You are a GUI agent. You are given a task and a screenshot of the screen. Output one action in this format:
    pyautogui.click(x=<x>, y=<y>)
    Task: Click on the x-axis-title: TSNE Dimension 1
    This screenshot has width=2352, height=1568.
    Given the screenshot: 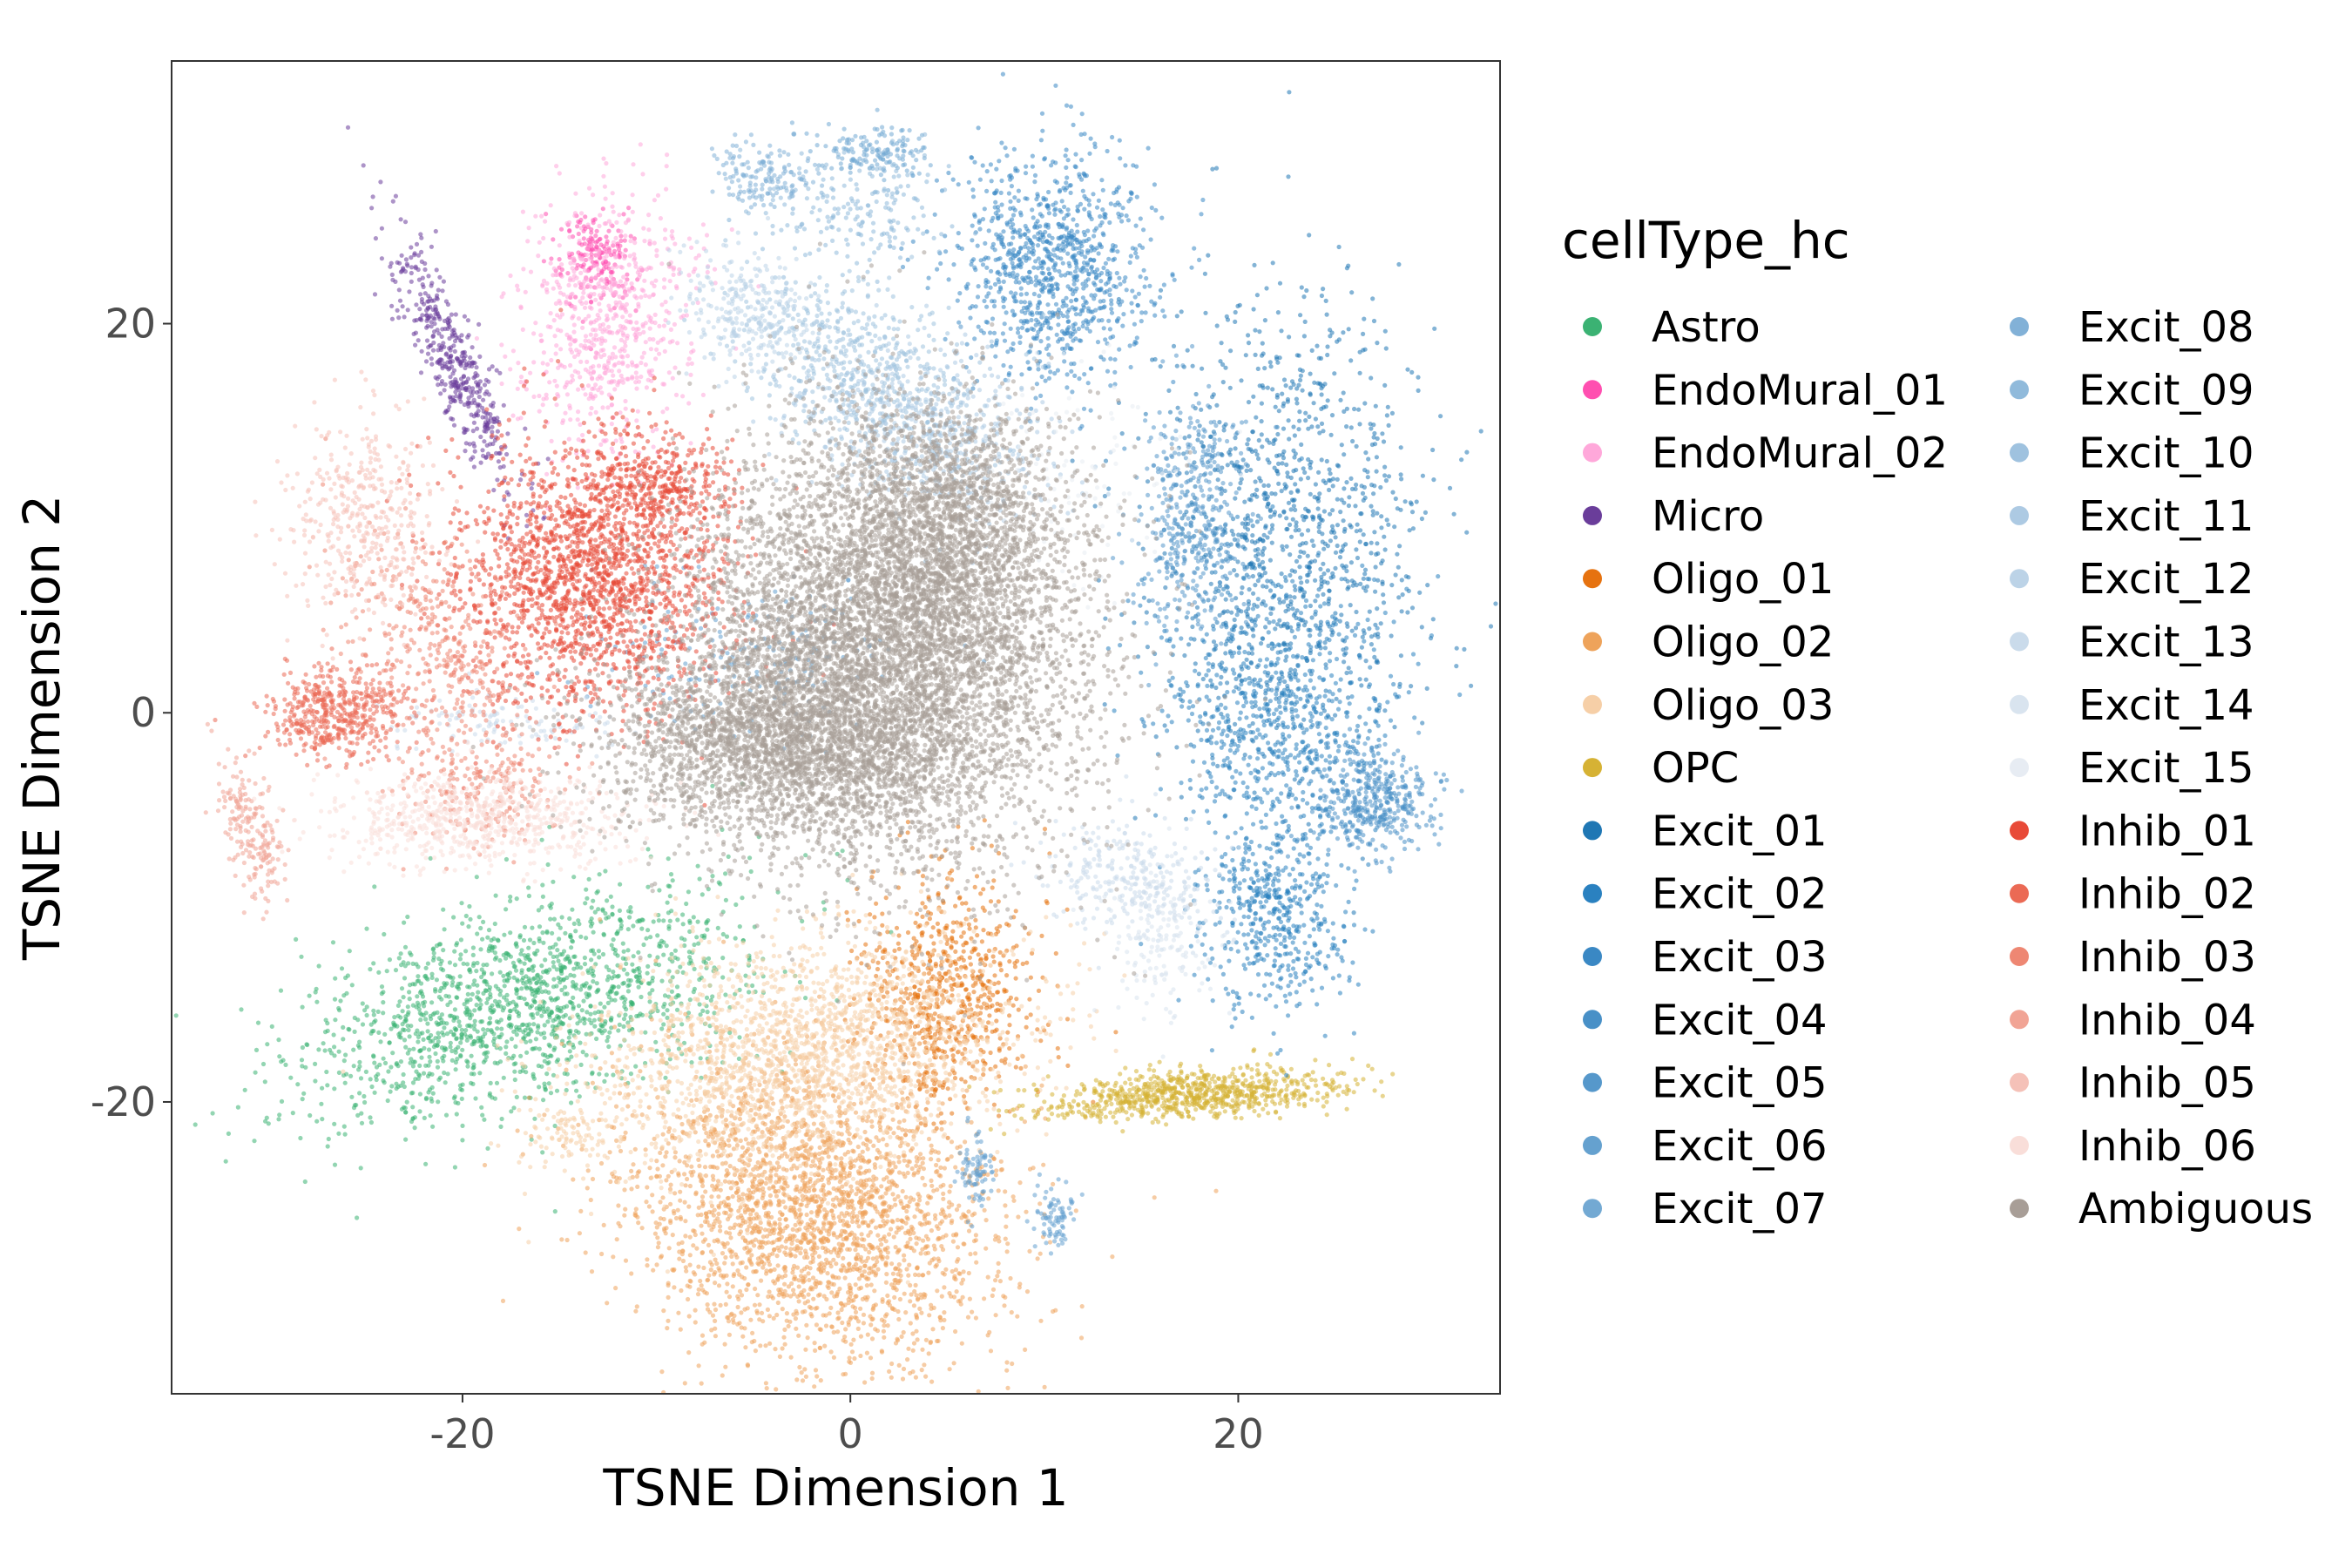 What is the action you would take?
    pyautogui.click(x=835, y=1487)
    